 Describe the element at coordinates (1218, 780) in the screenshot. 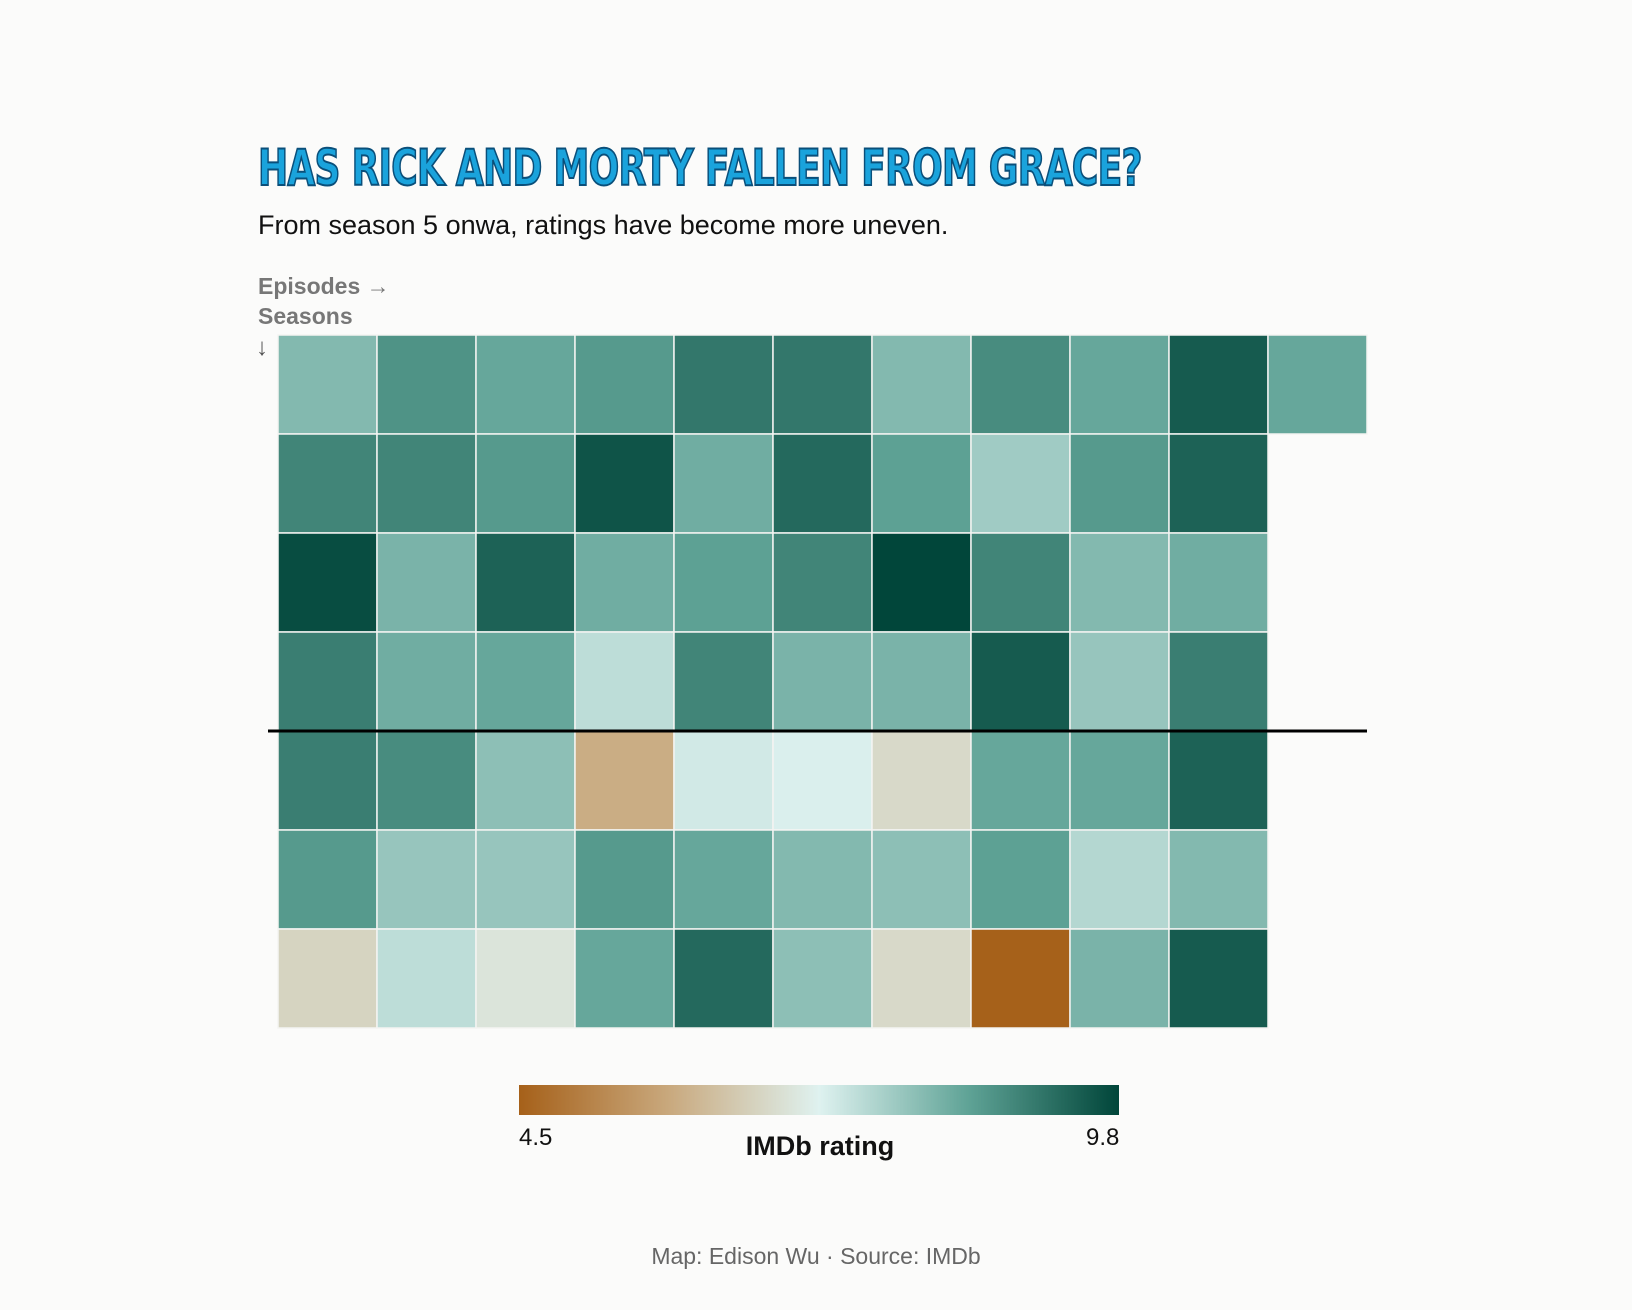

I see `heatmap-cell-s5-e10` at that location.